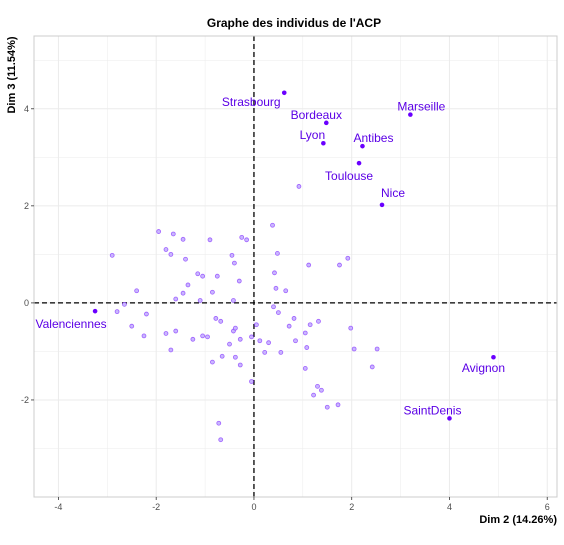  Describe the element at coordinates (25, 400) in the screenshot. I see `y-tick-label: -2` at that location.